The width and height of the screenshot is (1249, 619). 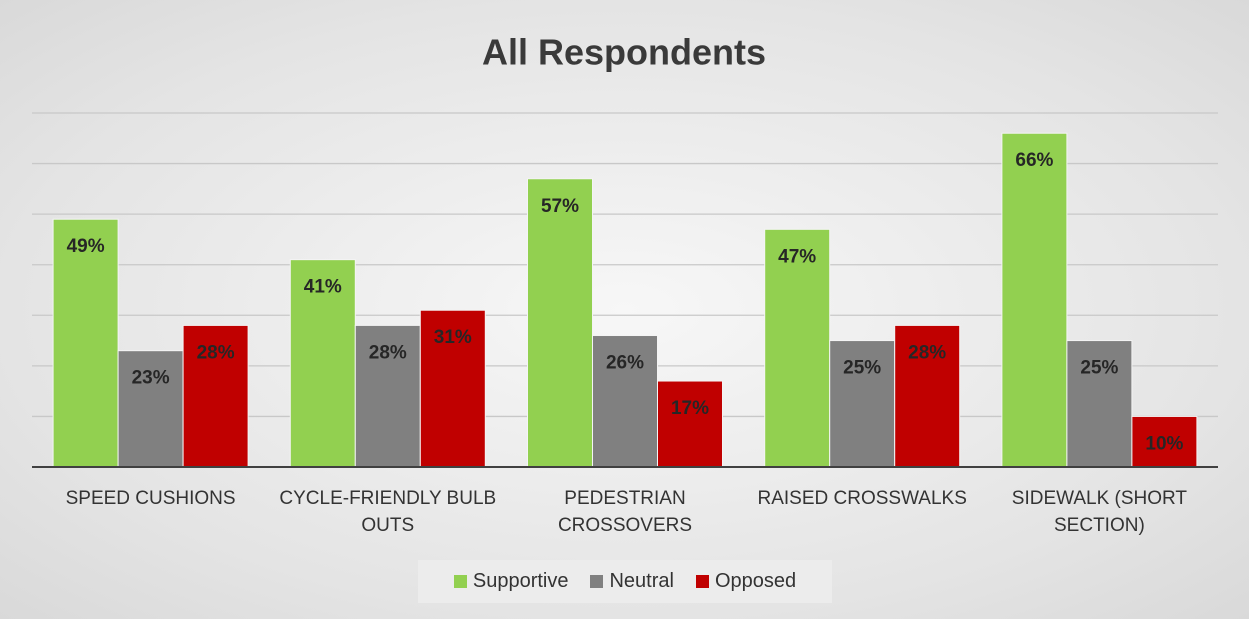 I want to click on legend: Supportive Neutral Opposed, so click(x=625, y=581).